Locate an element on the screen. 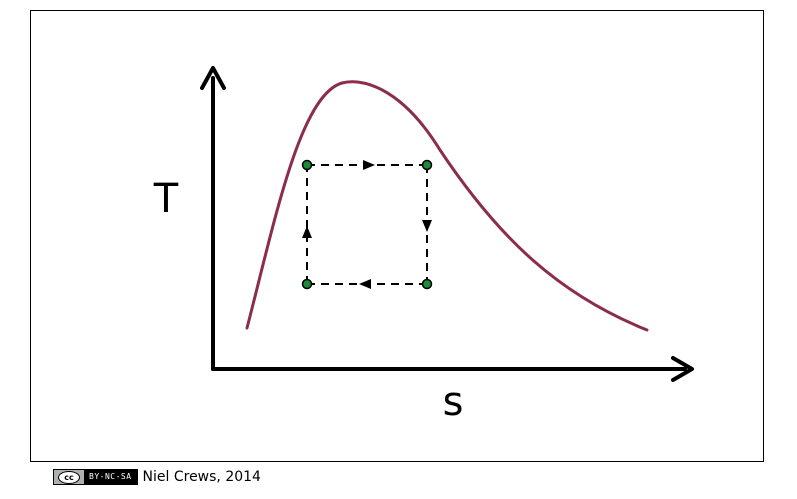  creative-commons-icon: cc is located at coordinates (69, 477).